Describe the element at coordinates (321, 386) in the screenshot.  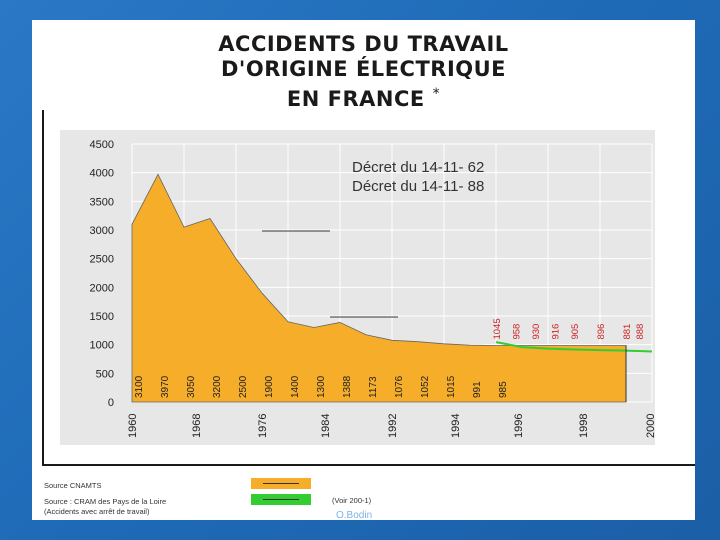
I see `area-value-label: 1300` at that location.